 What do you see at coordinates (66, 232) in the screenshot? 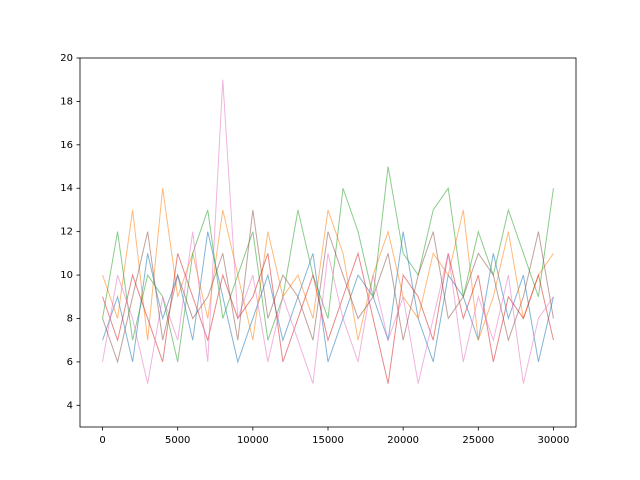
I see `y-tick-label: 12` at bounding box center [66, 232].